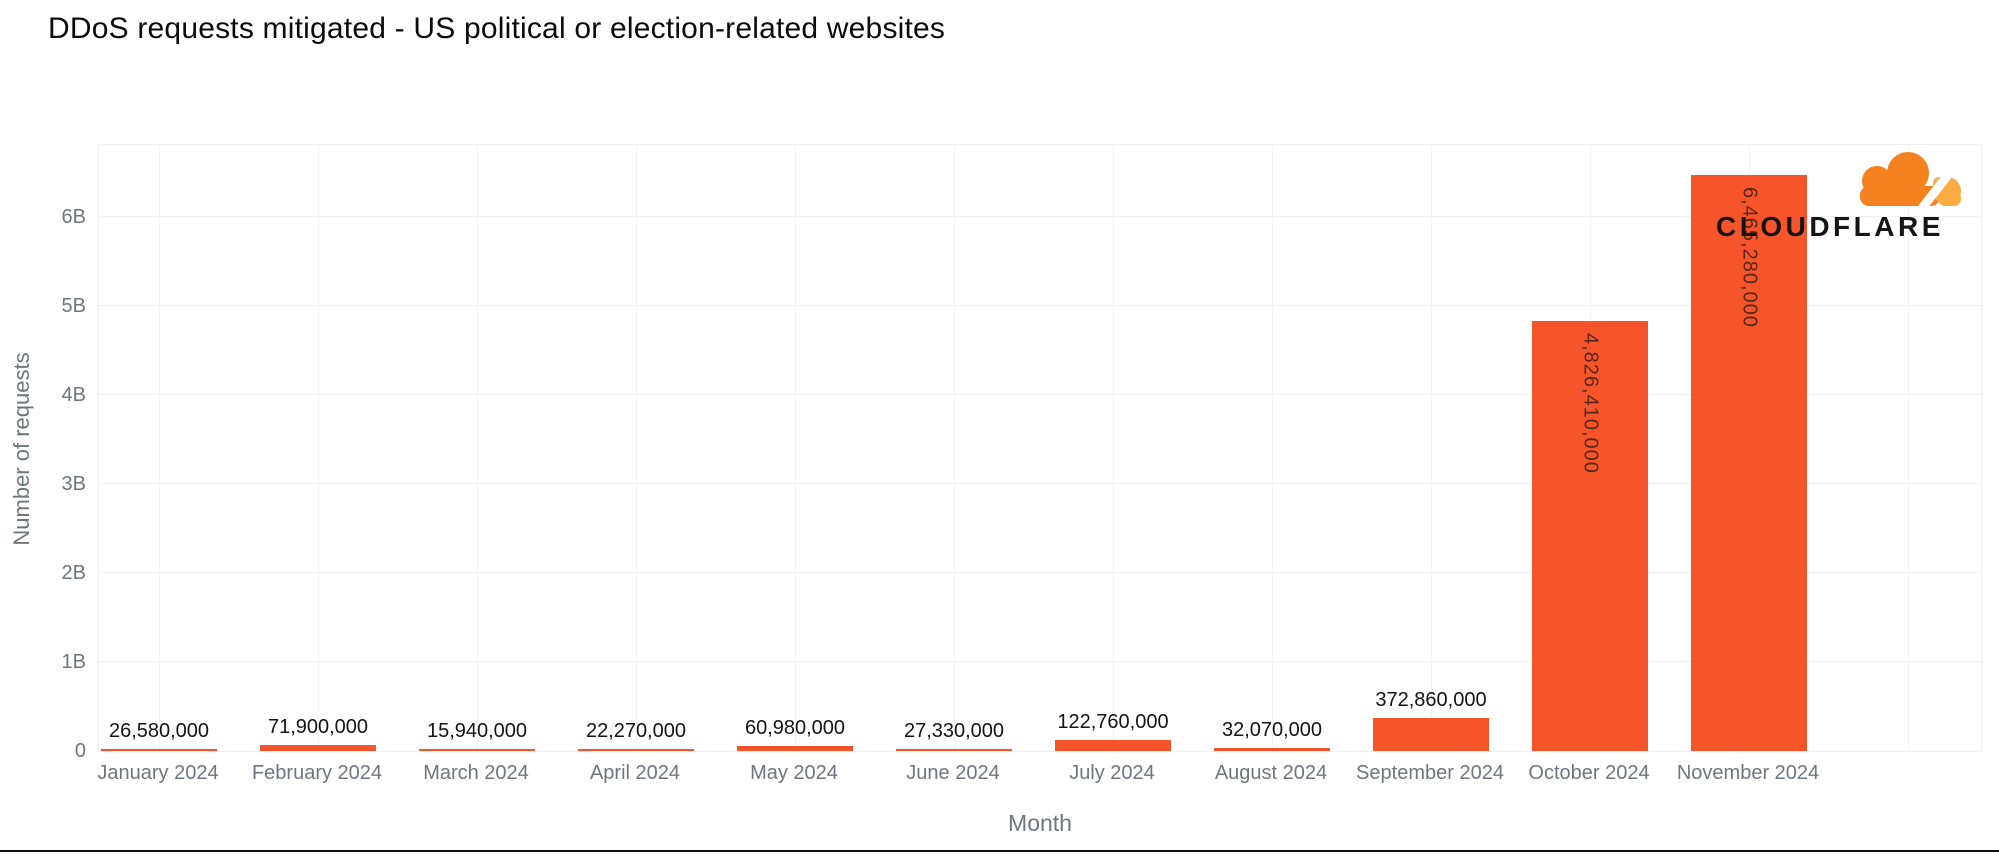 The height and width of the screenshot is (856, 1999). I want to click on x-tick-label-july-2024: July 2024, so click(1112, 773).